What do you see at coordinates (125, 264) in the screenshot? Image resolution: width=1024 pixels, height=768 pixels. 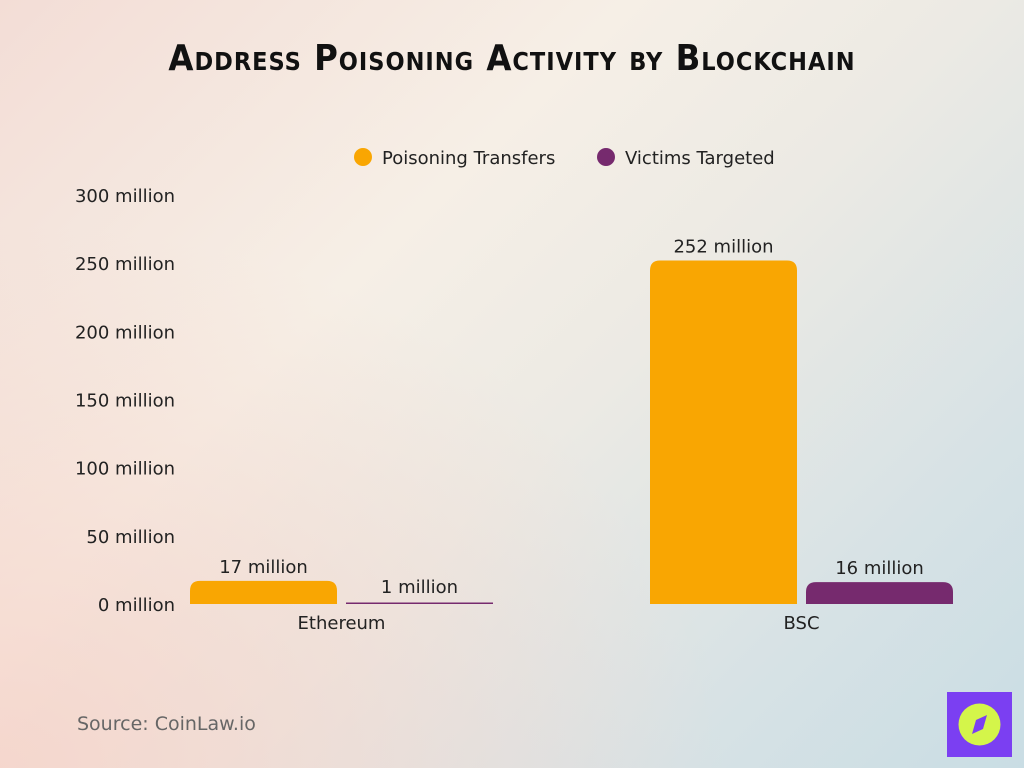 I see `y-tick-label: 250 million` at bounding box center [125, 264].